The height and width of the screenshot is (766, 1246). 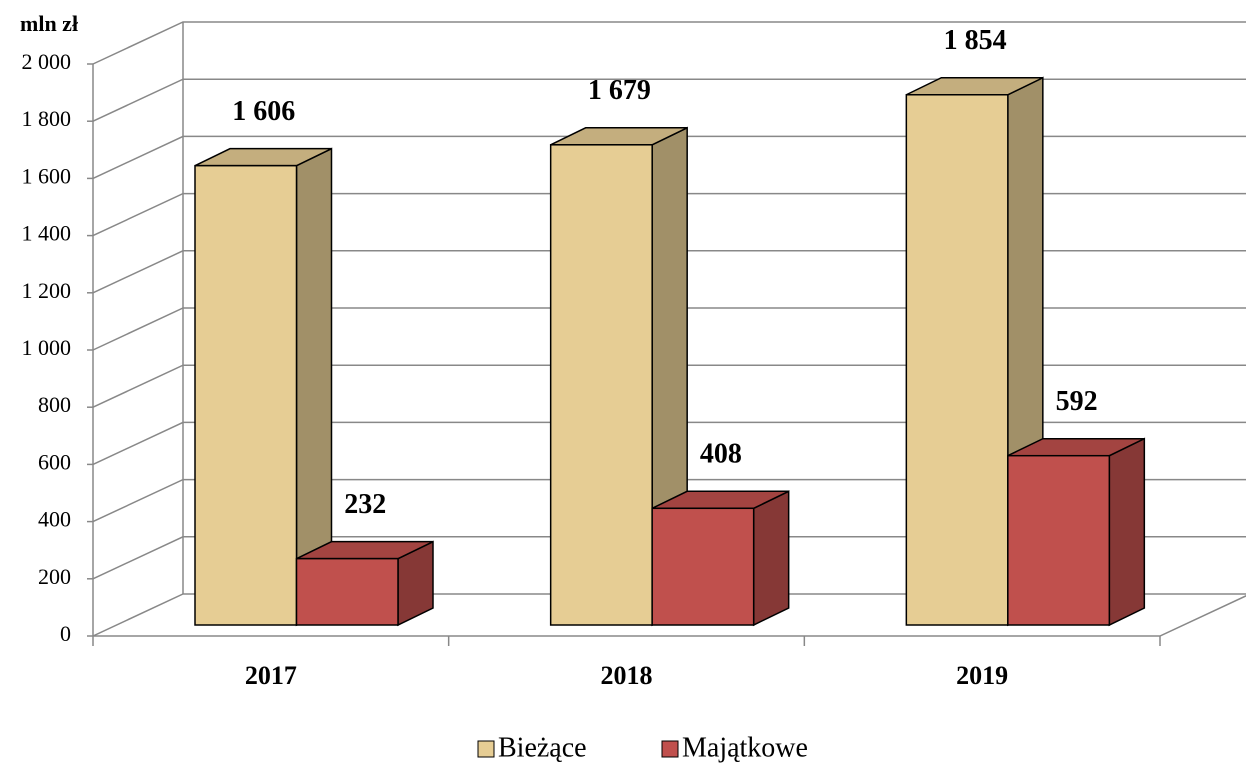 What do you see at coordinates (54, 461) in the screenshot?
I see `y-tick-label: 600` at bounding box center [54, 461].